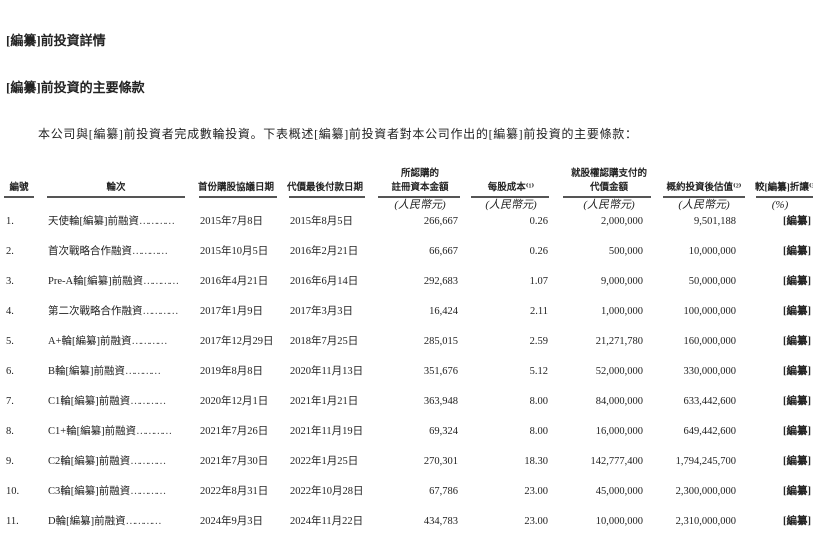  I want to click on cell-agreement-date: 2021年7月30日, so click(234, 461).